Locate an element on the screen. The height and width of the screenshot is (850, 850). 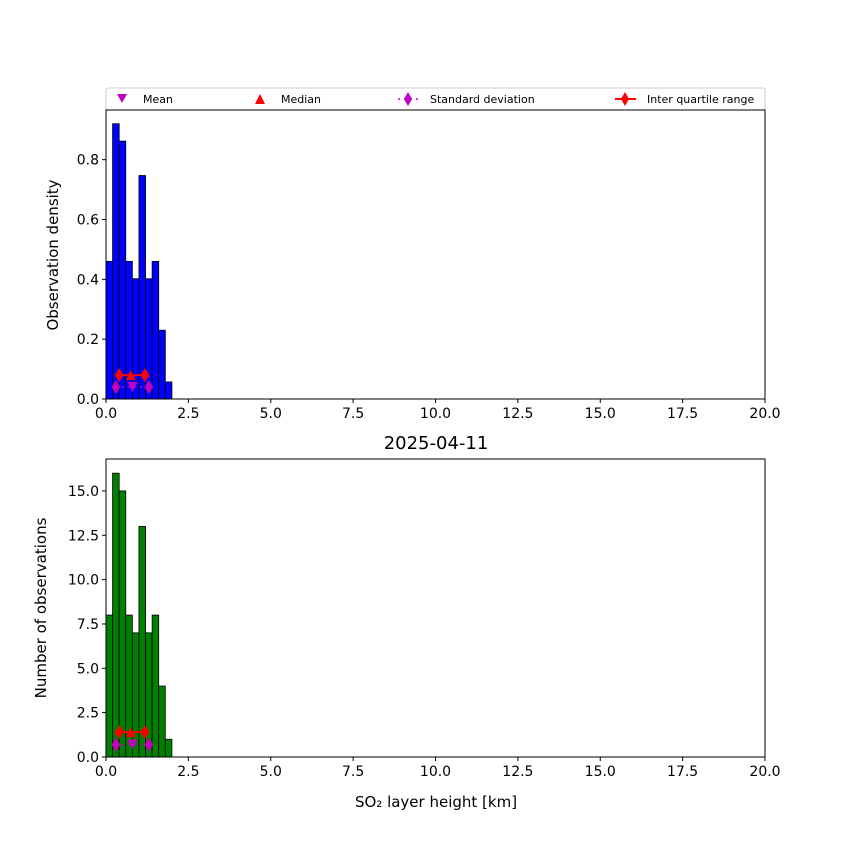
bottom-y-axis-label: Number of observations is located at coordinates (41, 607).